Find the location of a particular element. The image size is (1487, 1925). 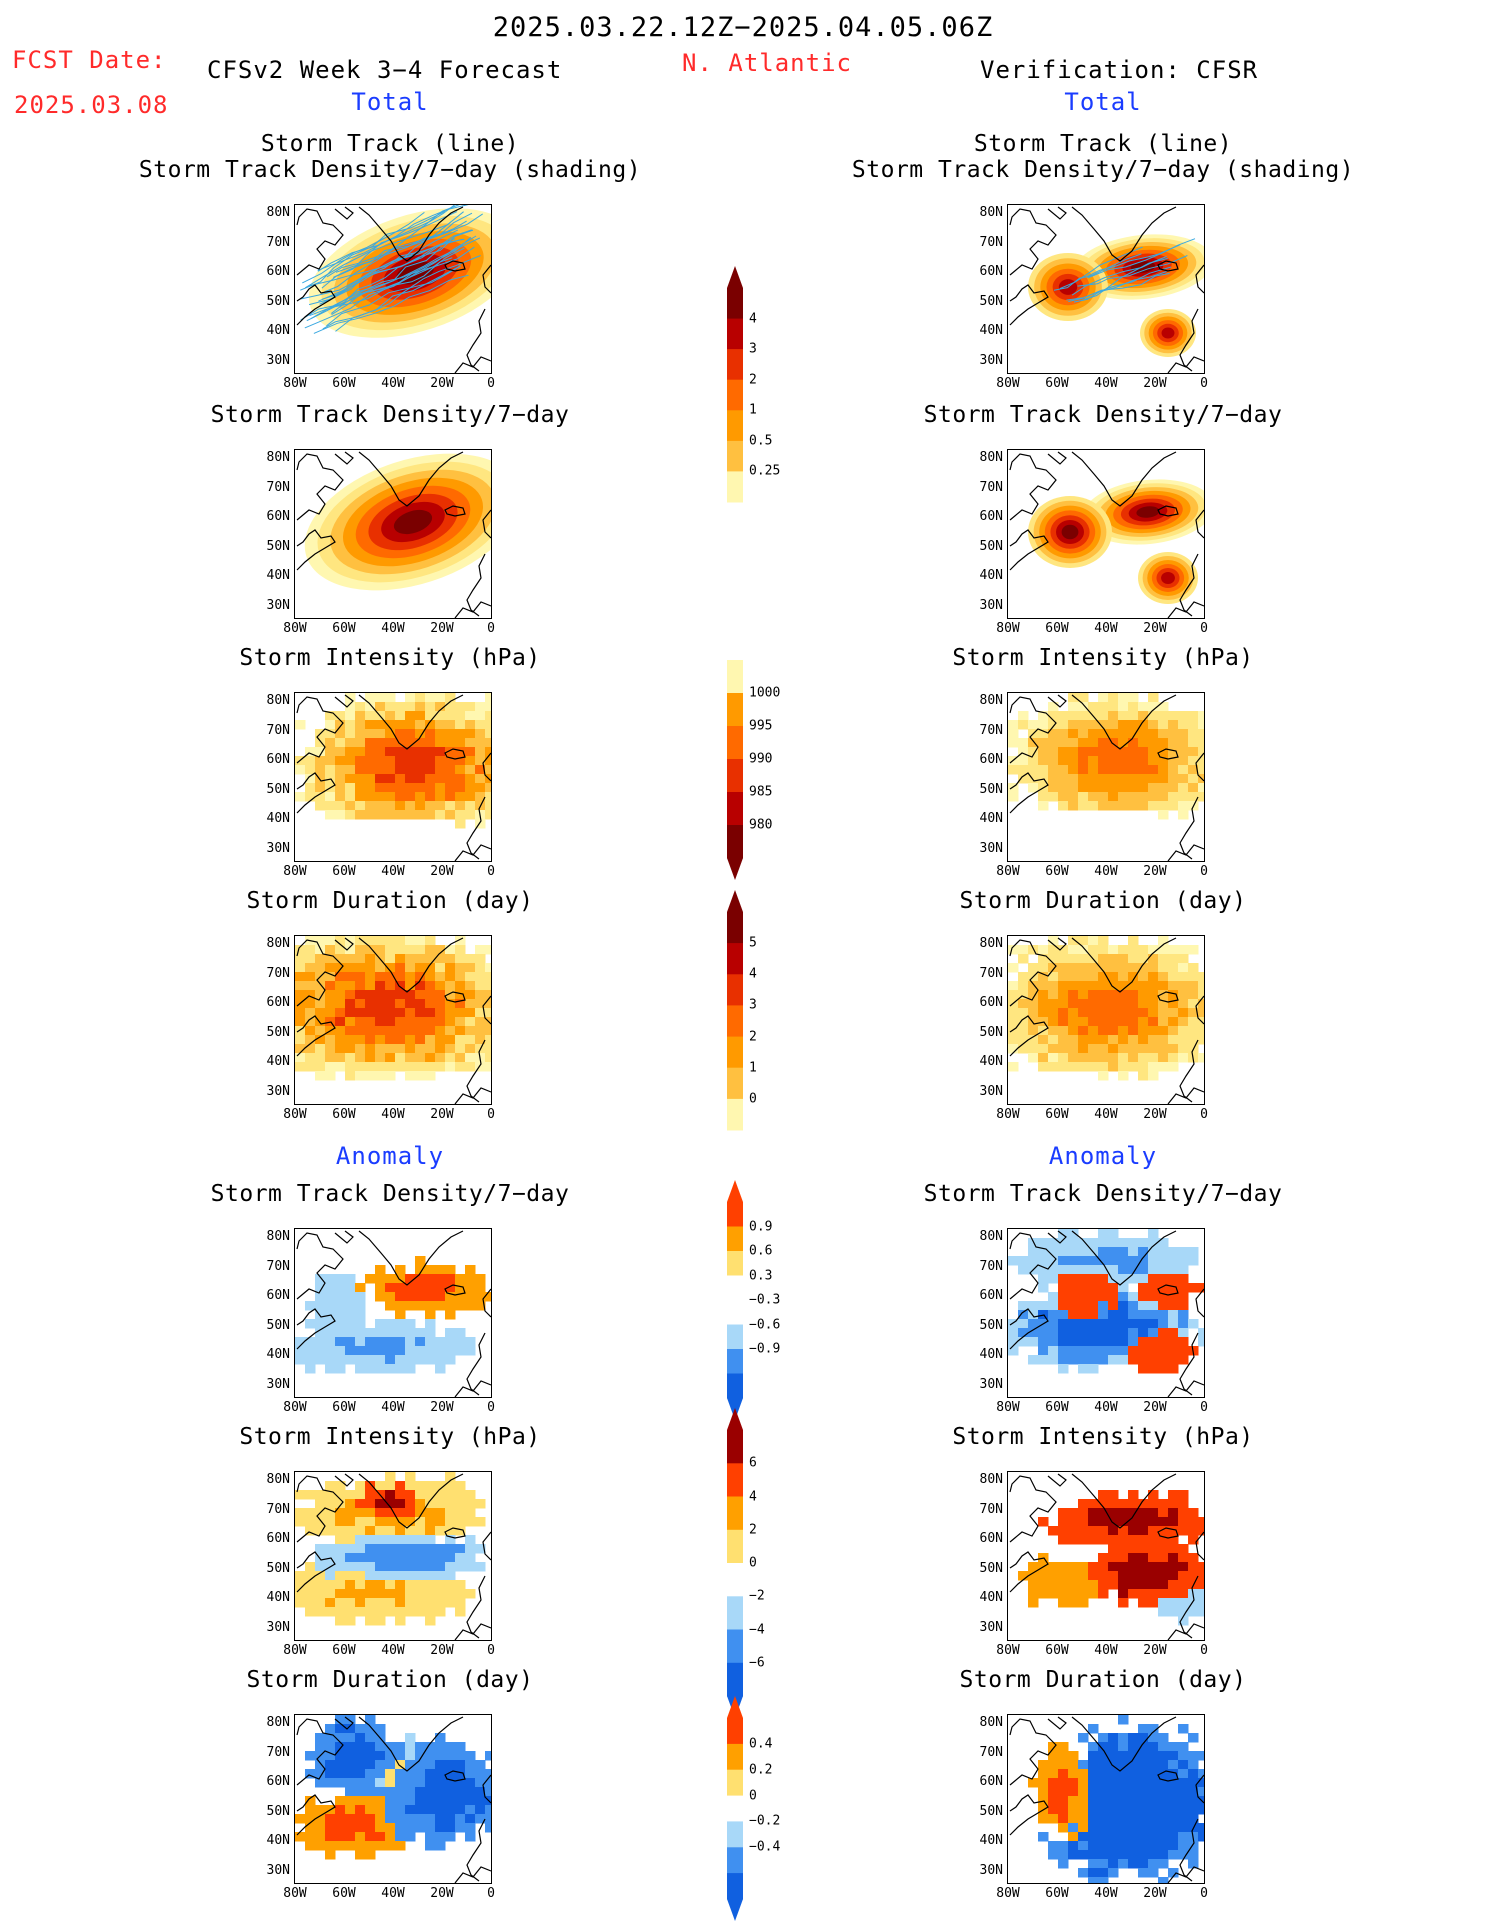

right-density-field is located at coordinates (1106, 534).